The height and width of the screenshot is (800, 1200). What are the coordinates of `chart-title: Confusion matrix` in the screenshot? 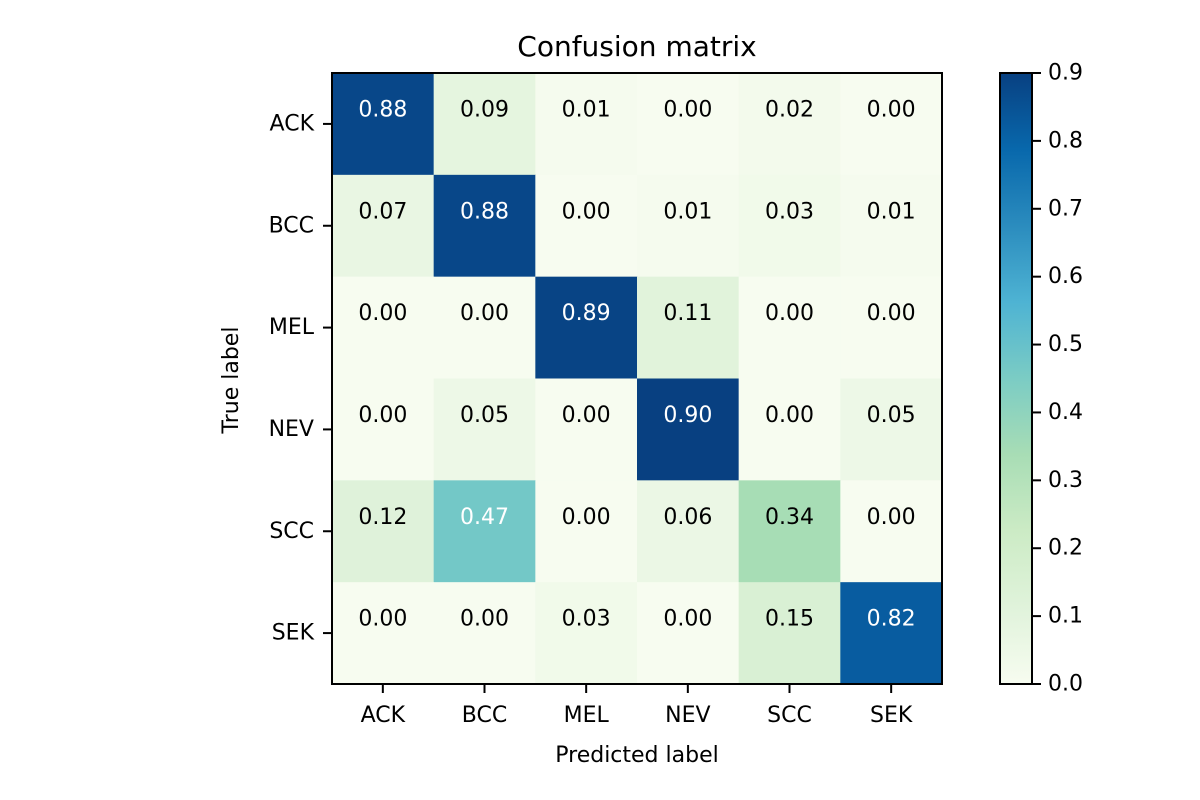 It's located at (636, 46).